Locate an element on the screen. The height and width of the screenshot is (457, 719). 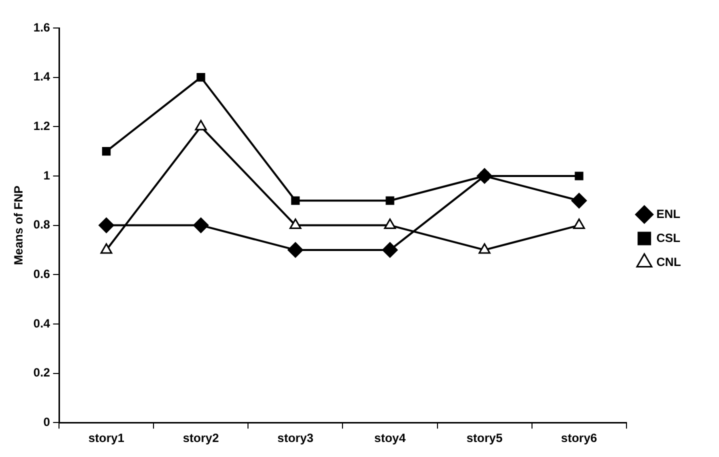
y-tick-label: 1.6 is located at coordinates (41, 27).